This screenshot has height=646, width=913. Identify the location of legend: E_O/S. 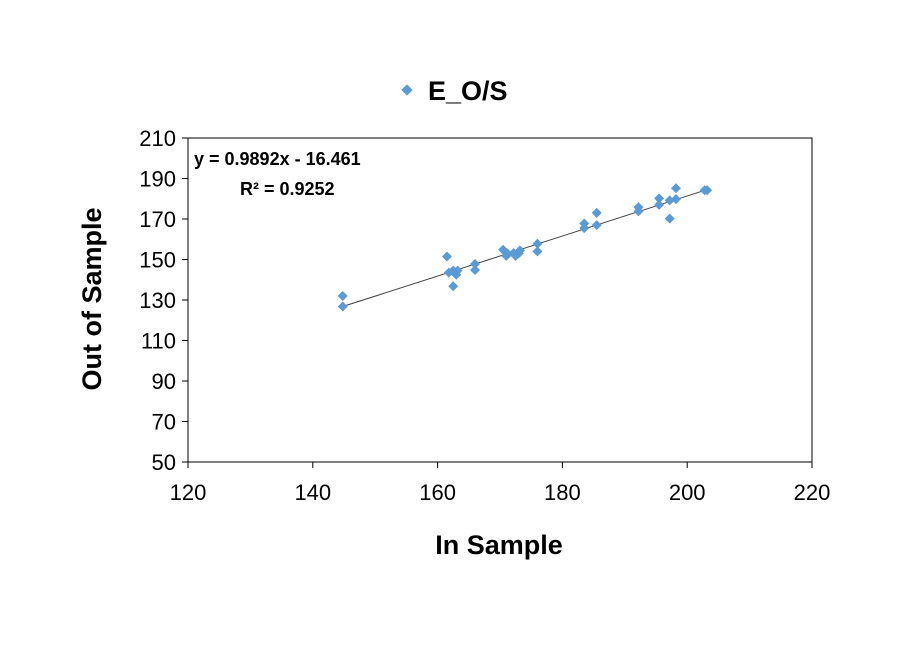
(454, 91).